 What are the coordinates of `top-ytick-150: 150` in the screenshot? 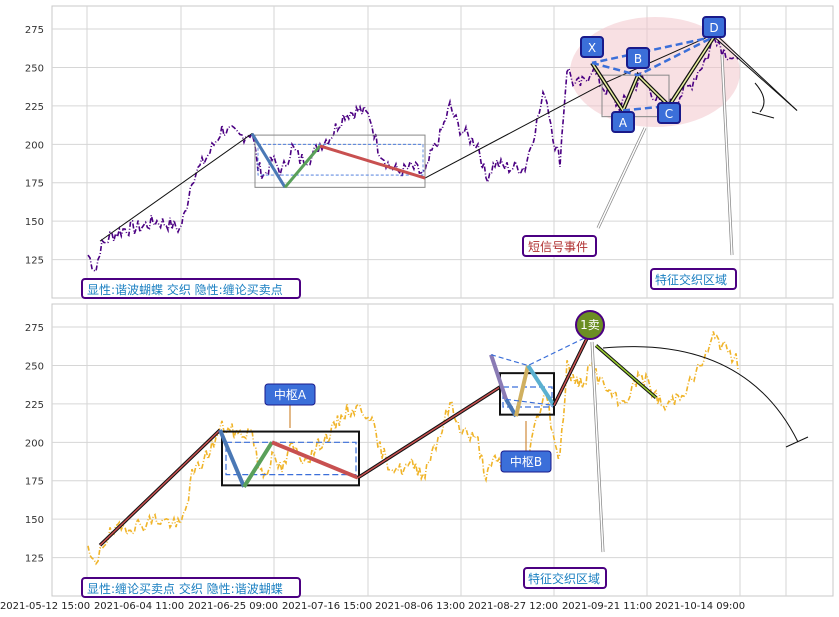 It's located at (34, 222).